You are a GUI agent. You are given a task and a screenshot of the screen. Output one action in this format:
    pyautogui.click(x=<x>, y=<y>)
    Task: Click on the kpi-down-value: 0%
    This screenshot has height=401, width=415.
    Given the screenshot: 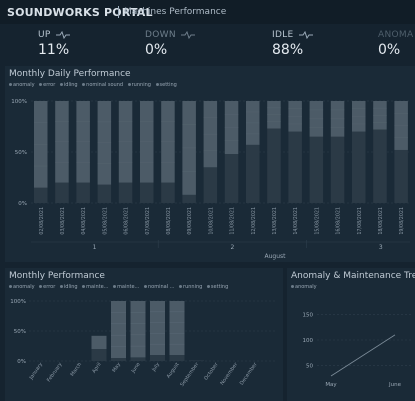 What is the action you would take?
    pyautogui.click(x=156, y=50)
    